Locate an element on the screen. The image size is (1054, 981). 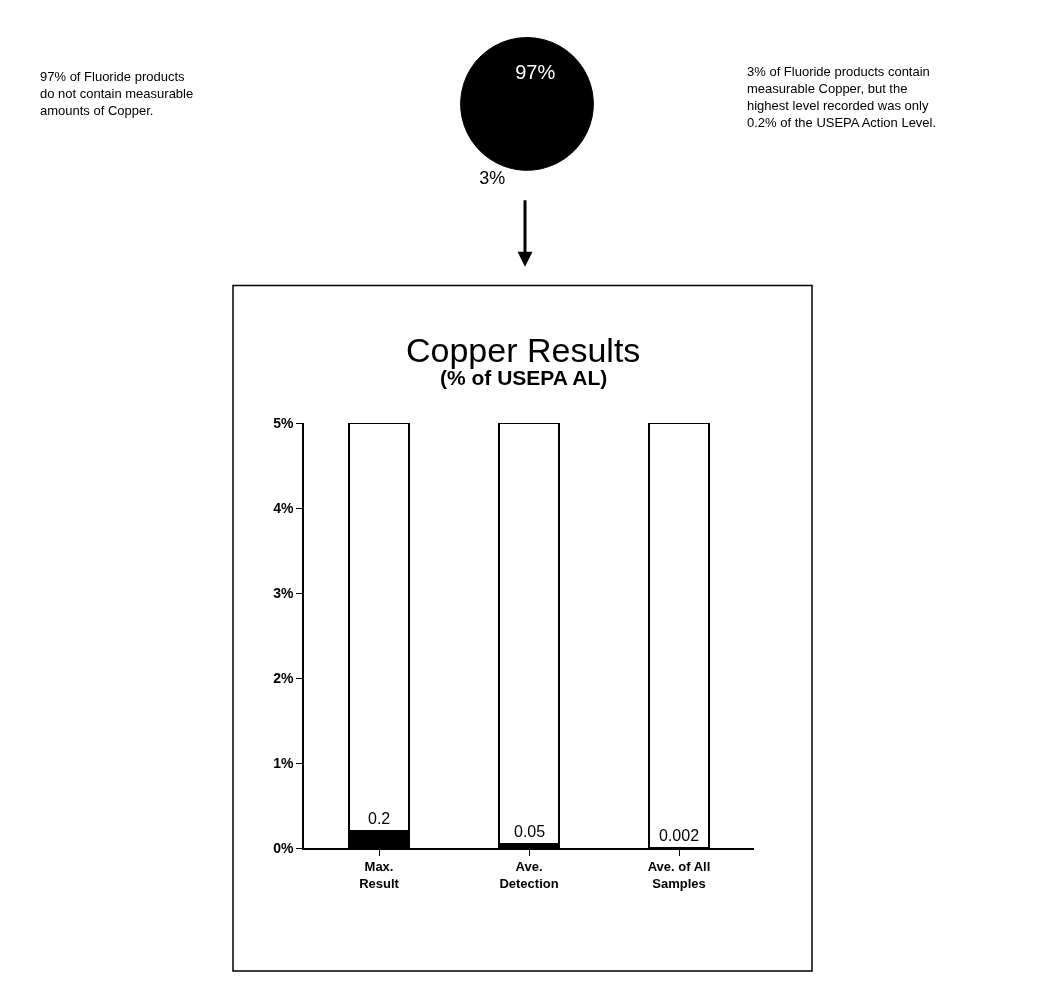
y-tick-label: 3% is located at coordinates (283, 593).